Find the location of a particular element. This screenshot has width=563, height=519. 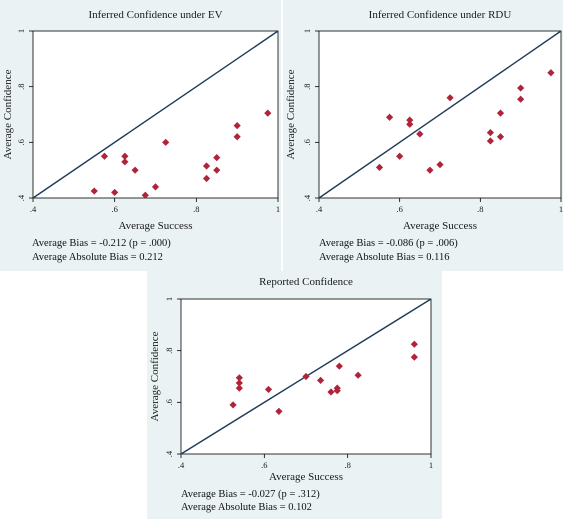

chart-title: Inferred Confidence under RDU is located at coordinates (440, 15).